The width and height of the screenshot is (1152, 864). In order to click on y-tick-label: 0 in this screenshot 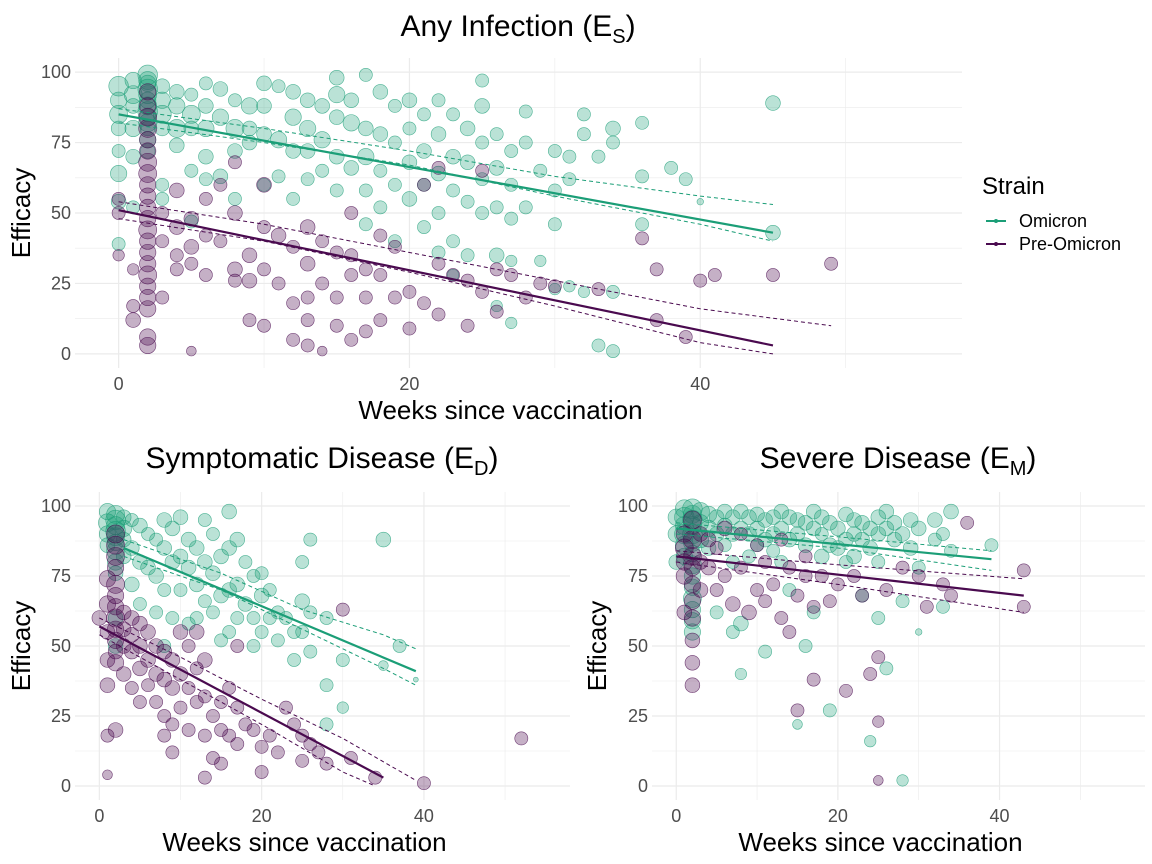, I will do `click(66, 786)`.